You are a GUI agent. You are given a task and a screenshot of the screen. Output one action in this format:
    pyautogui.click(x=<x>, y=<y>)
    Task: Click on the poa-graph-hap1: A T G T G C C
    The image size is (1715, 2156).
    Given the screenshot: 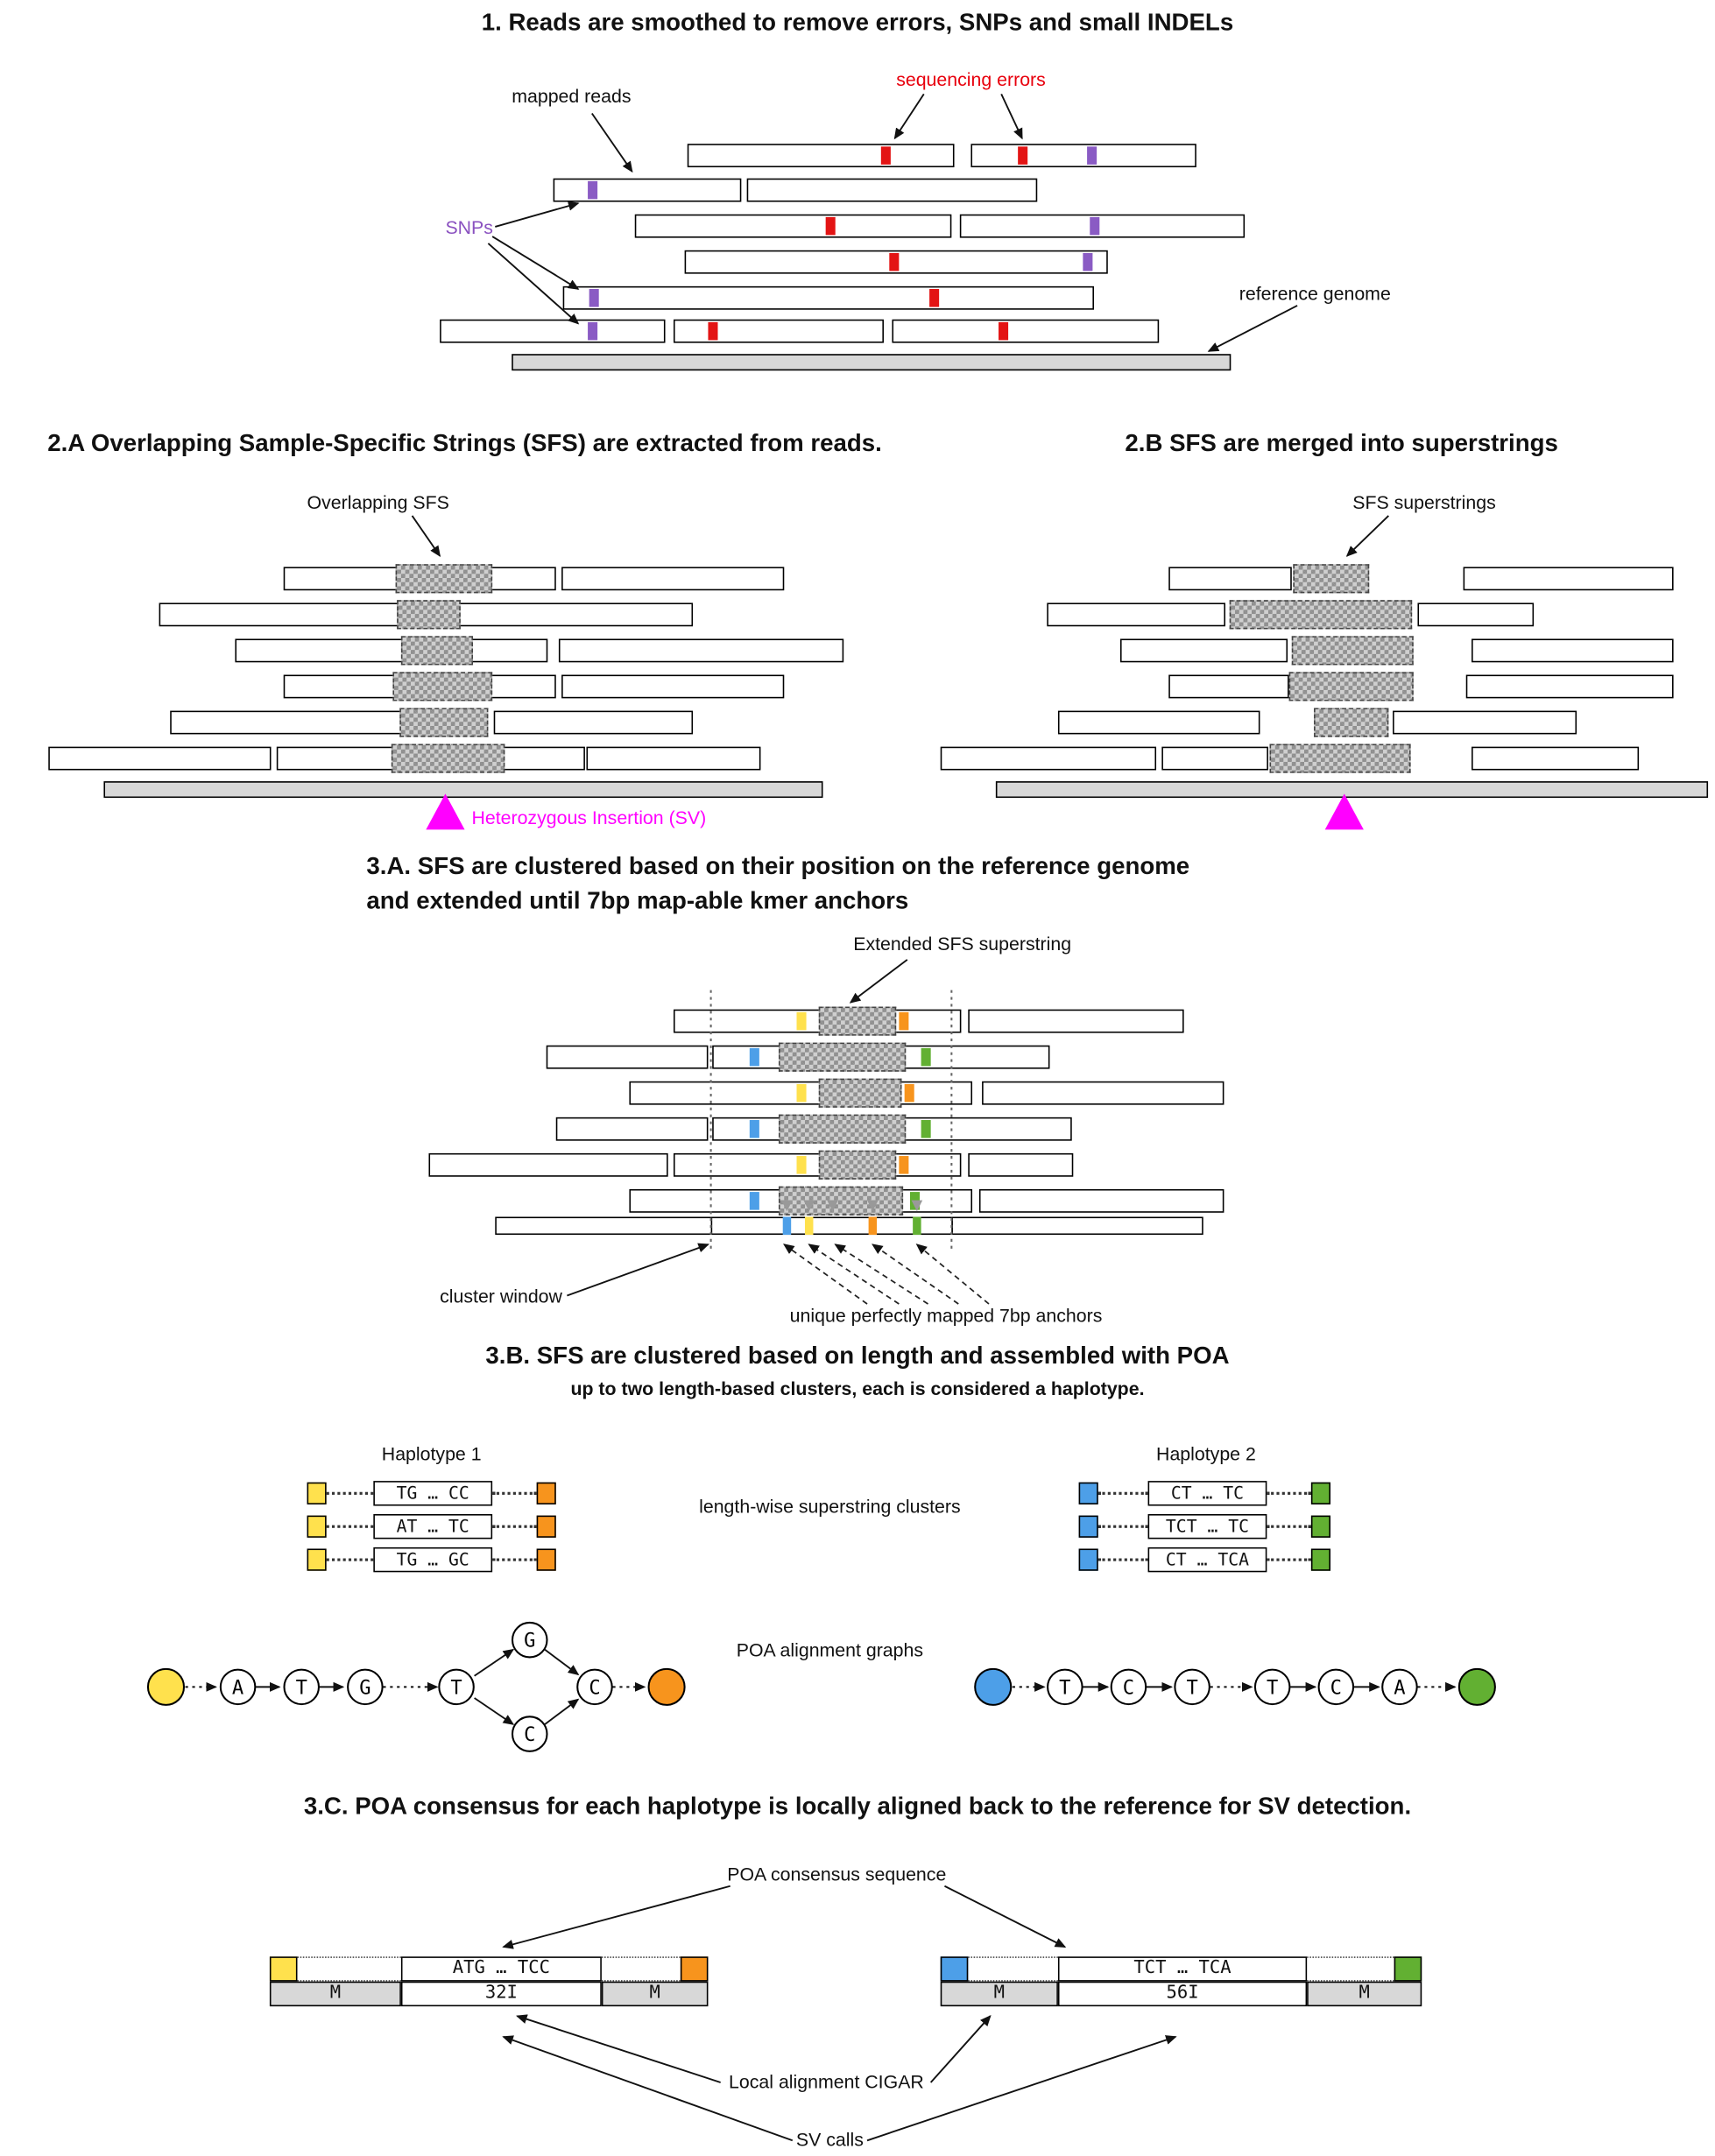 What is the action you would take?
    pyautogui.click(x=416, y=1687)
    